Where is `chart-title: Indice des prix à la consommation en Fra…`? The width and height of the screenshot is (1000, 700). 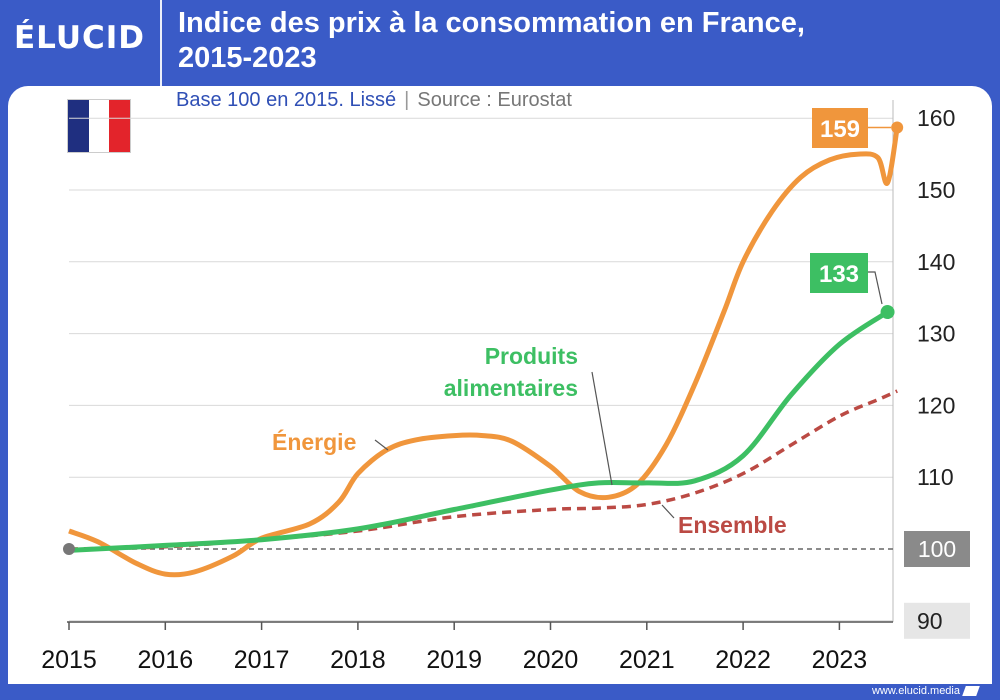 chart-title: Indice des prix à la consommation en Fra… is located at coordinates (578, 41).